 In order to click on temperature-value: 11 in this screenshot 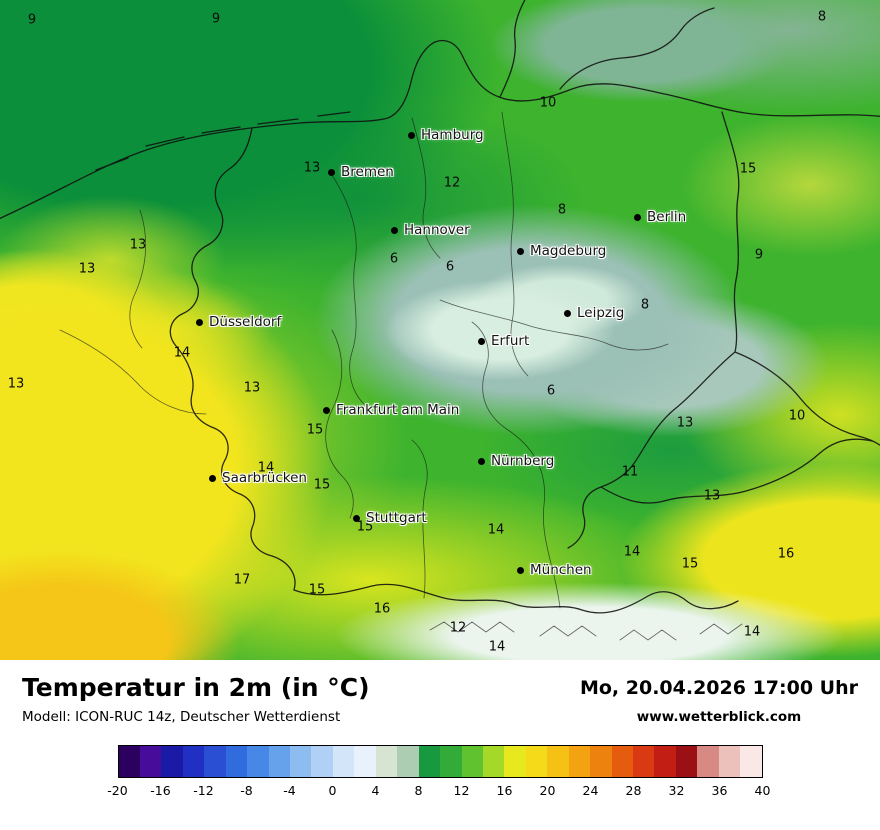, I will do `click(630, 472)`.